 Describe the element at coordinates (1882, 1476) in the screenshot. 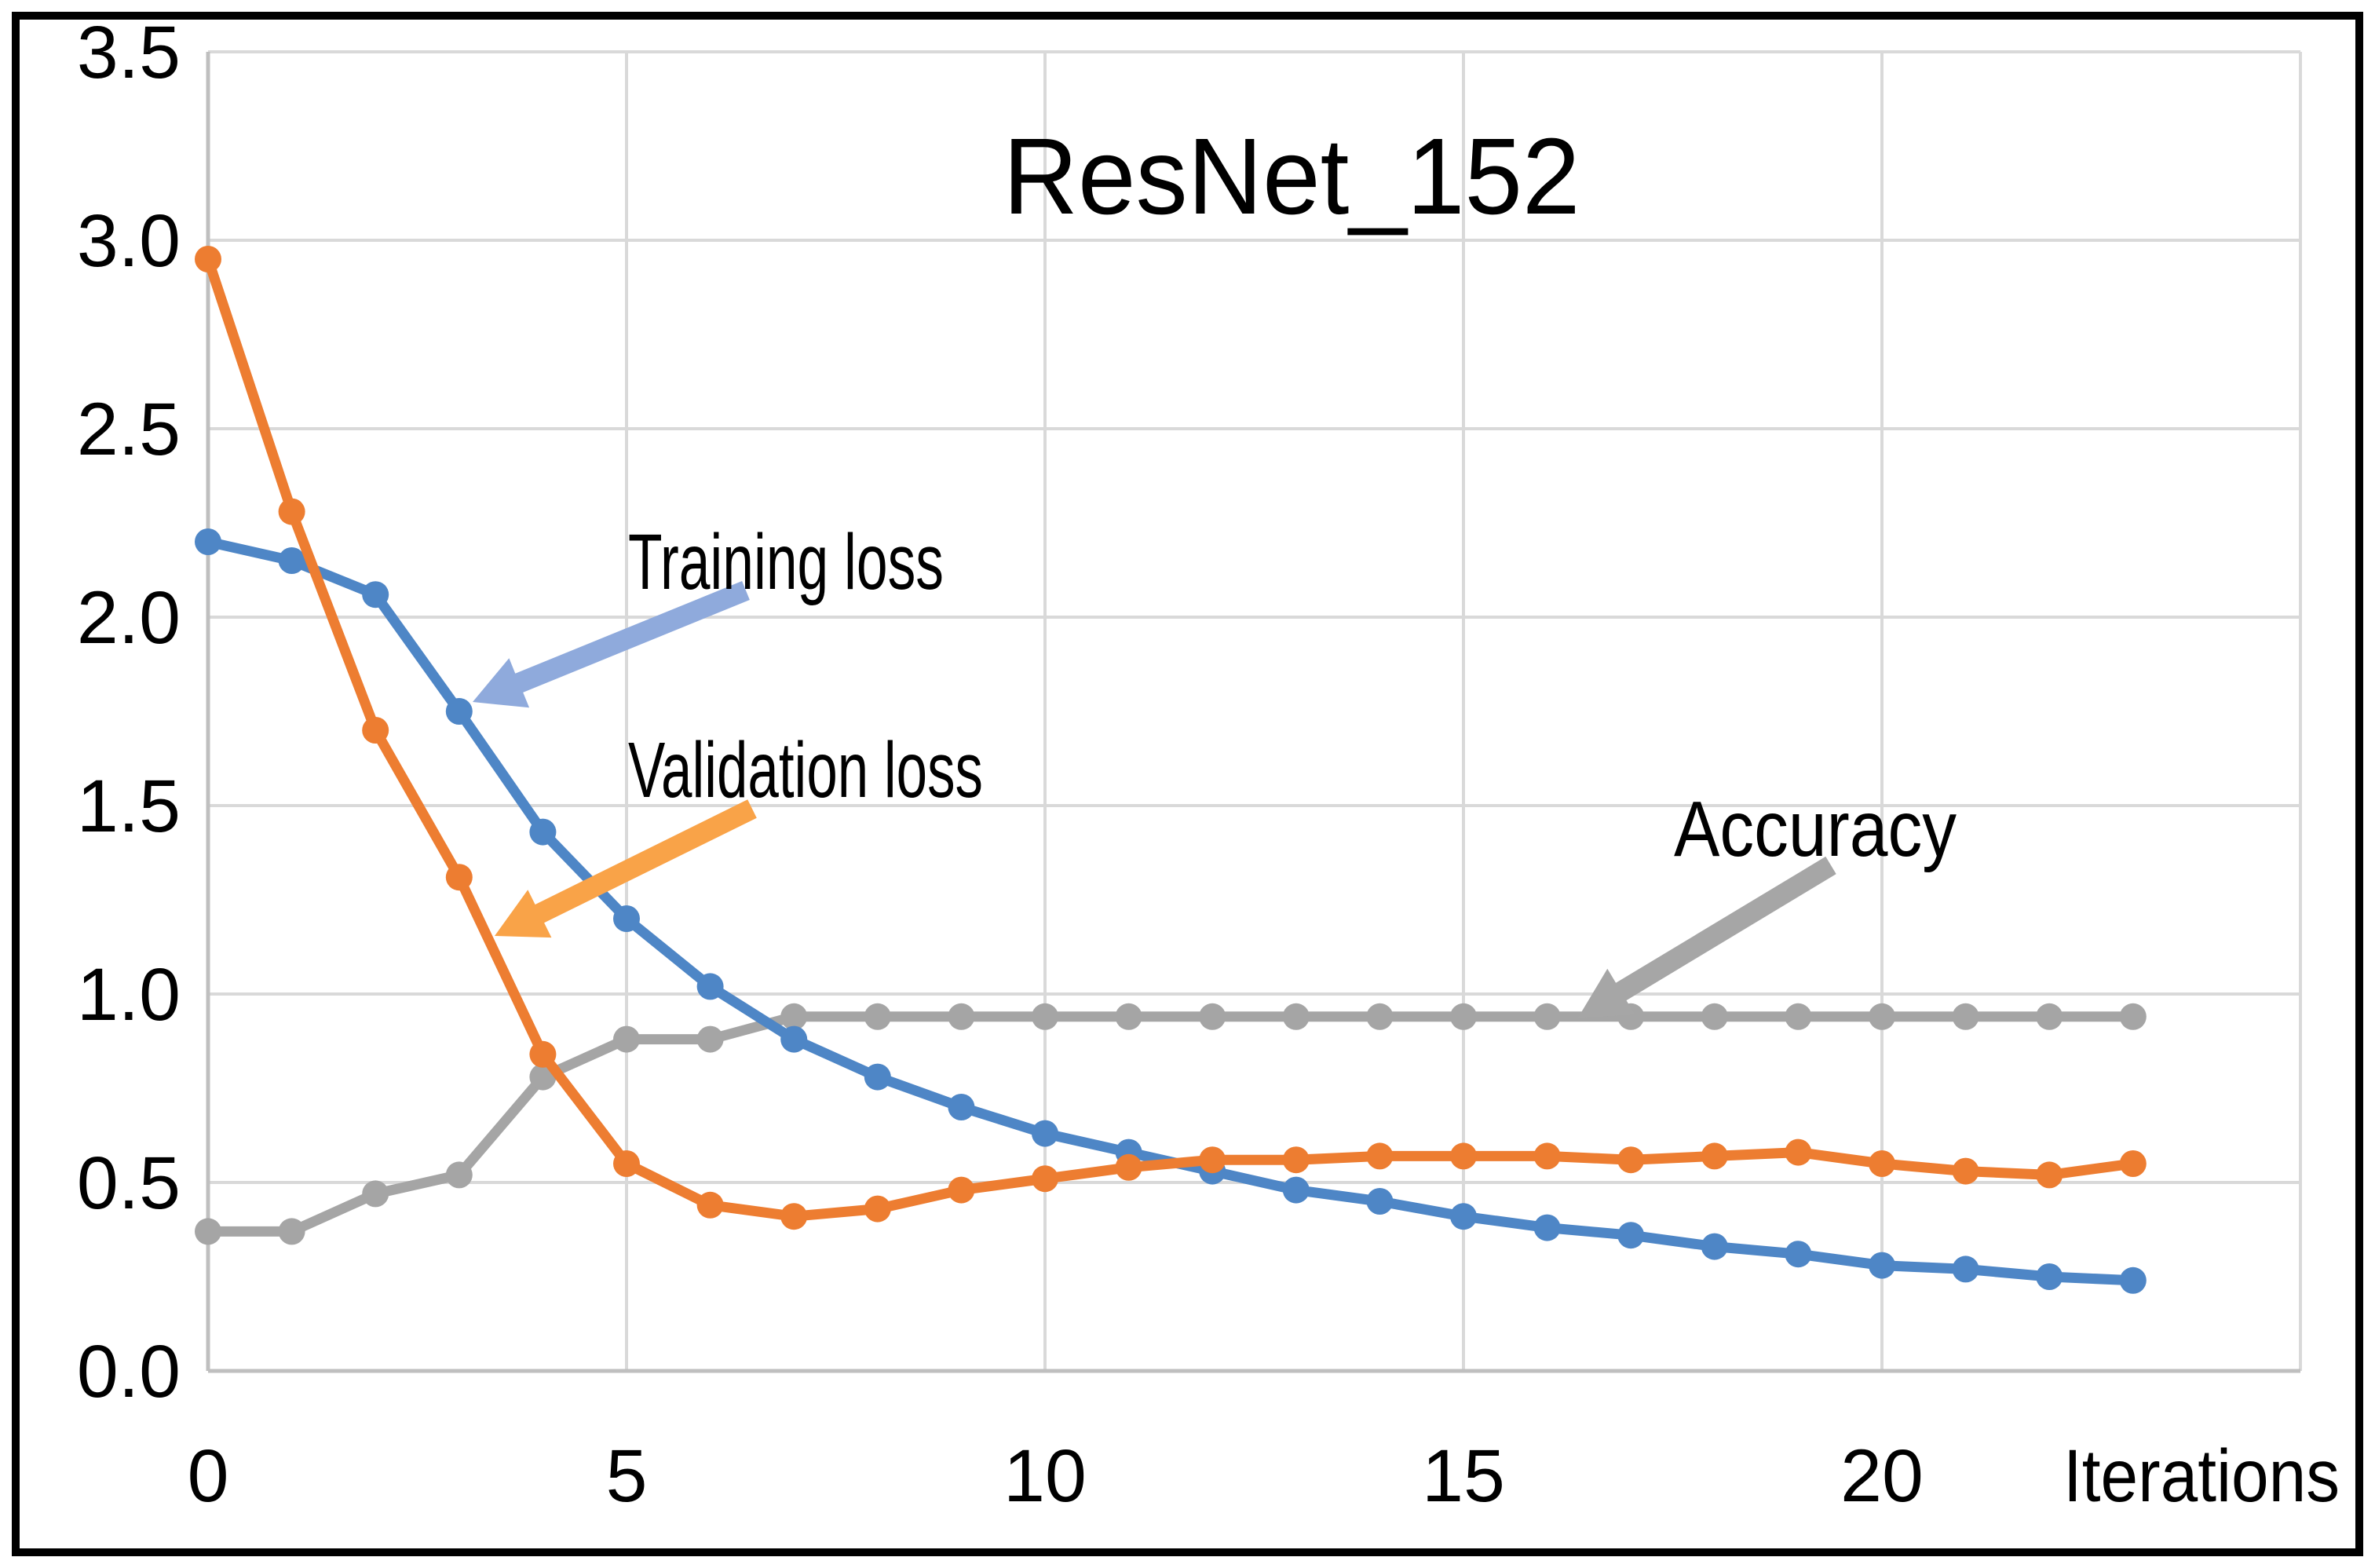

I see `x-tick-label: 20` at that location.